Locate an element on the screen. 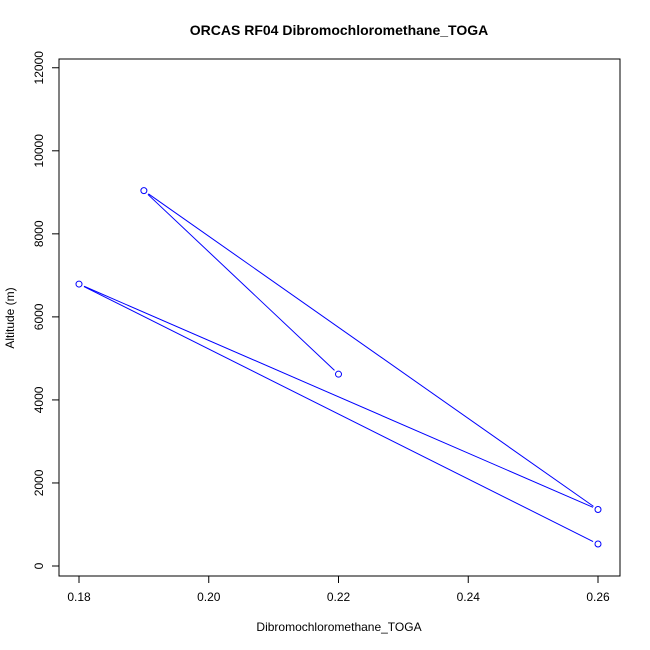  x-tick-label: 0.20 is located at coordinates (209, 597).